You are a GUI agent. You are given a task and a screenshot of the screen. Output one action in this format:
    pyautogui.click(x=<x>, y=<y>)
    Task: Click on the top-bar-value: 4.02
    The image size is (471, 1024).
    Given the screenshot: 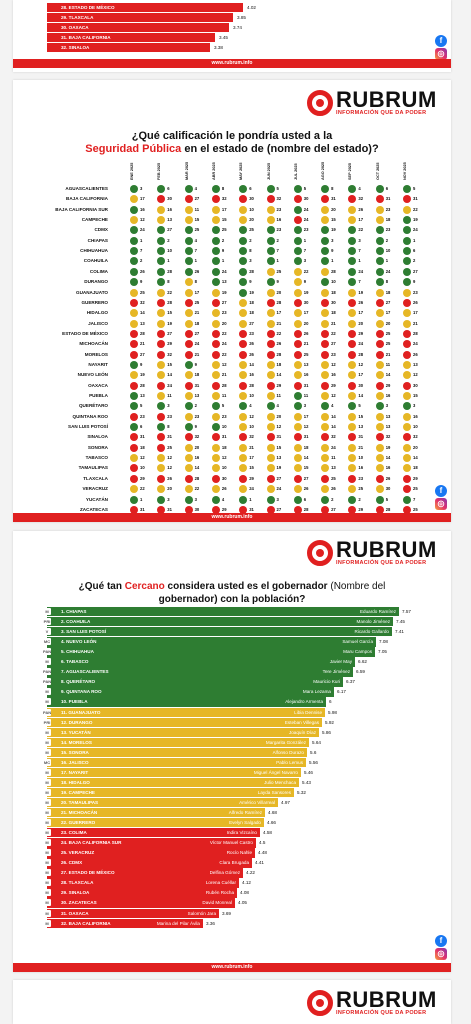 What is the action you would take?
    pyautogui.click(x=251, y=7)
    